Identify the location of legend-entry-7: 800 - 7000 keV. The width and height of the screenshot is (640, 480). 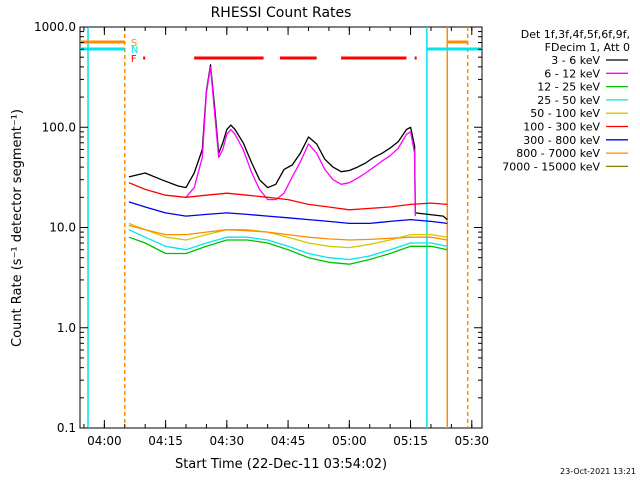
(558, 153).